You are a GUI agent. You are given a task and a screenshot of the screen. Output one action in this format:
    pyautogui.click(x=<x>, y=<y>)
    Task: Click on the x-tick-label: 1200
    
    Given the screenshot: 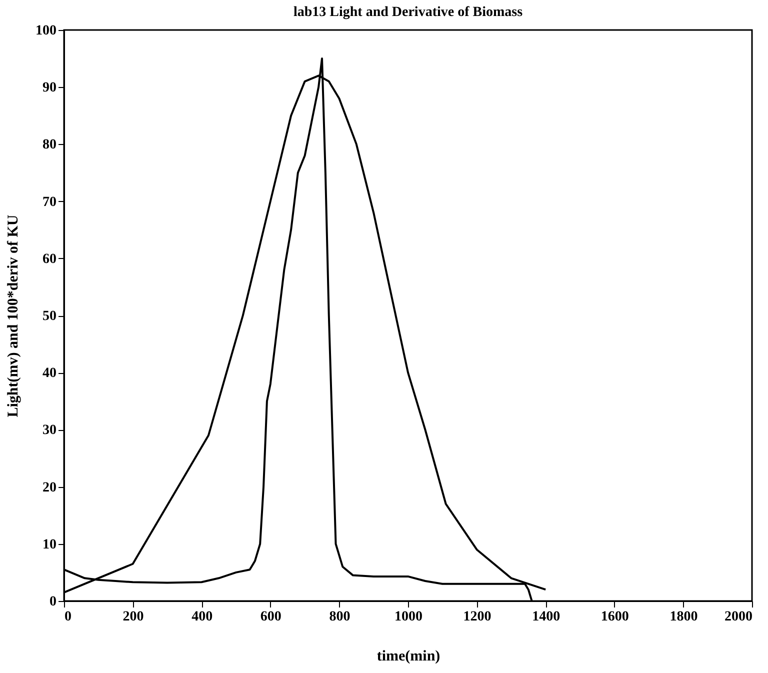 What is the action you would take?
    pyautogui.click(x=477, y=617)
    